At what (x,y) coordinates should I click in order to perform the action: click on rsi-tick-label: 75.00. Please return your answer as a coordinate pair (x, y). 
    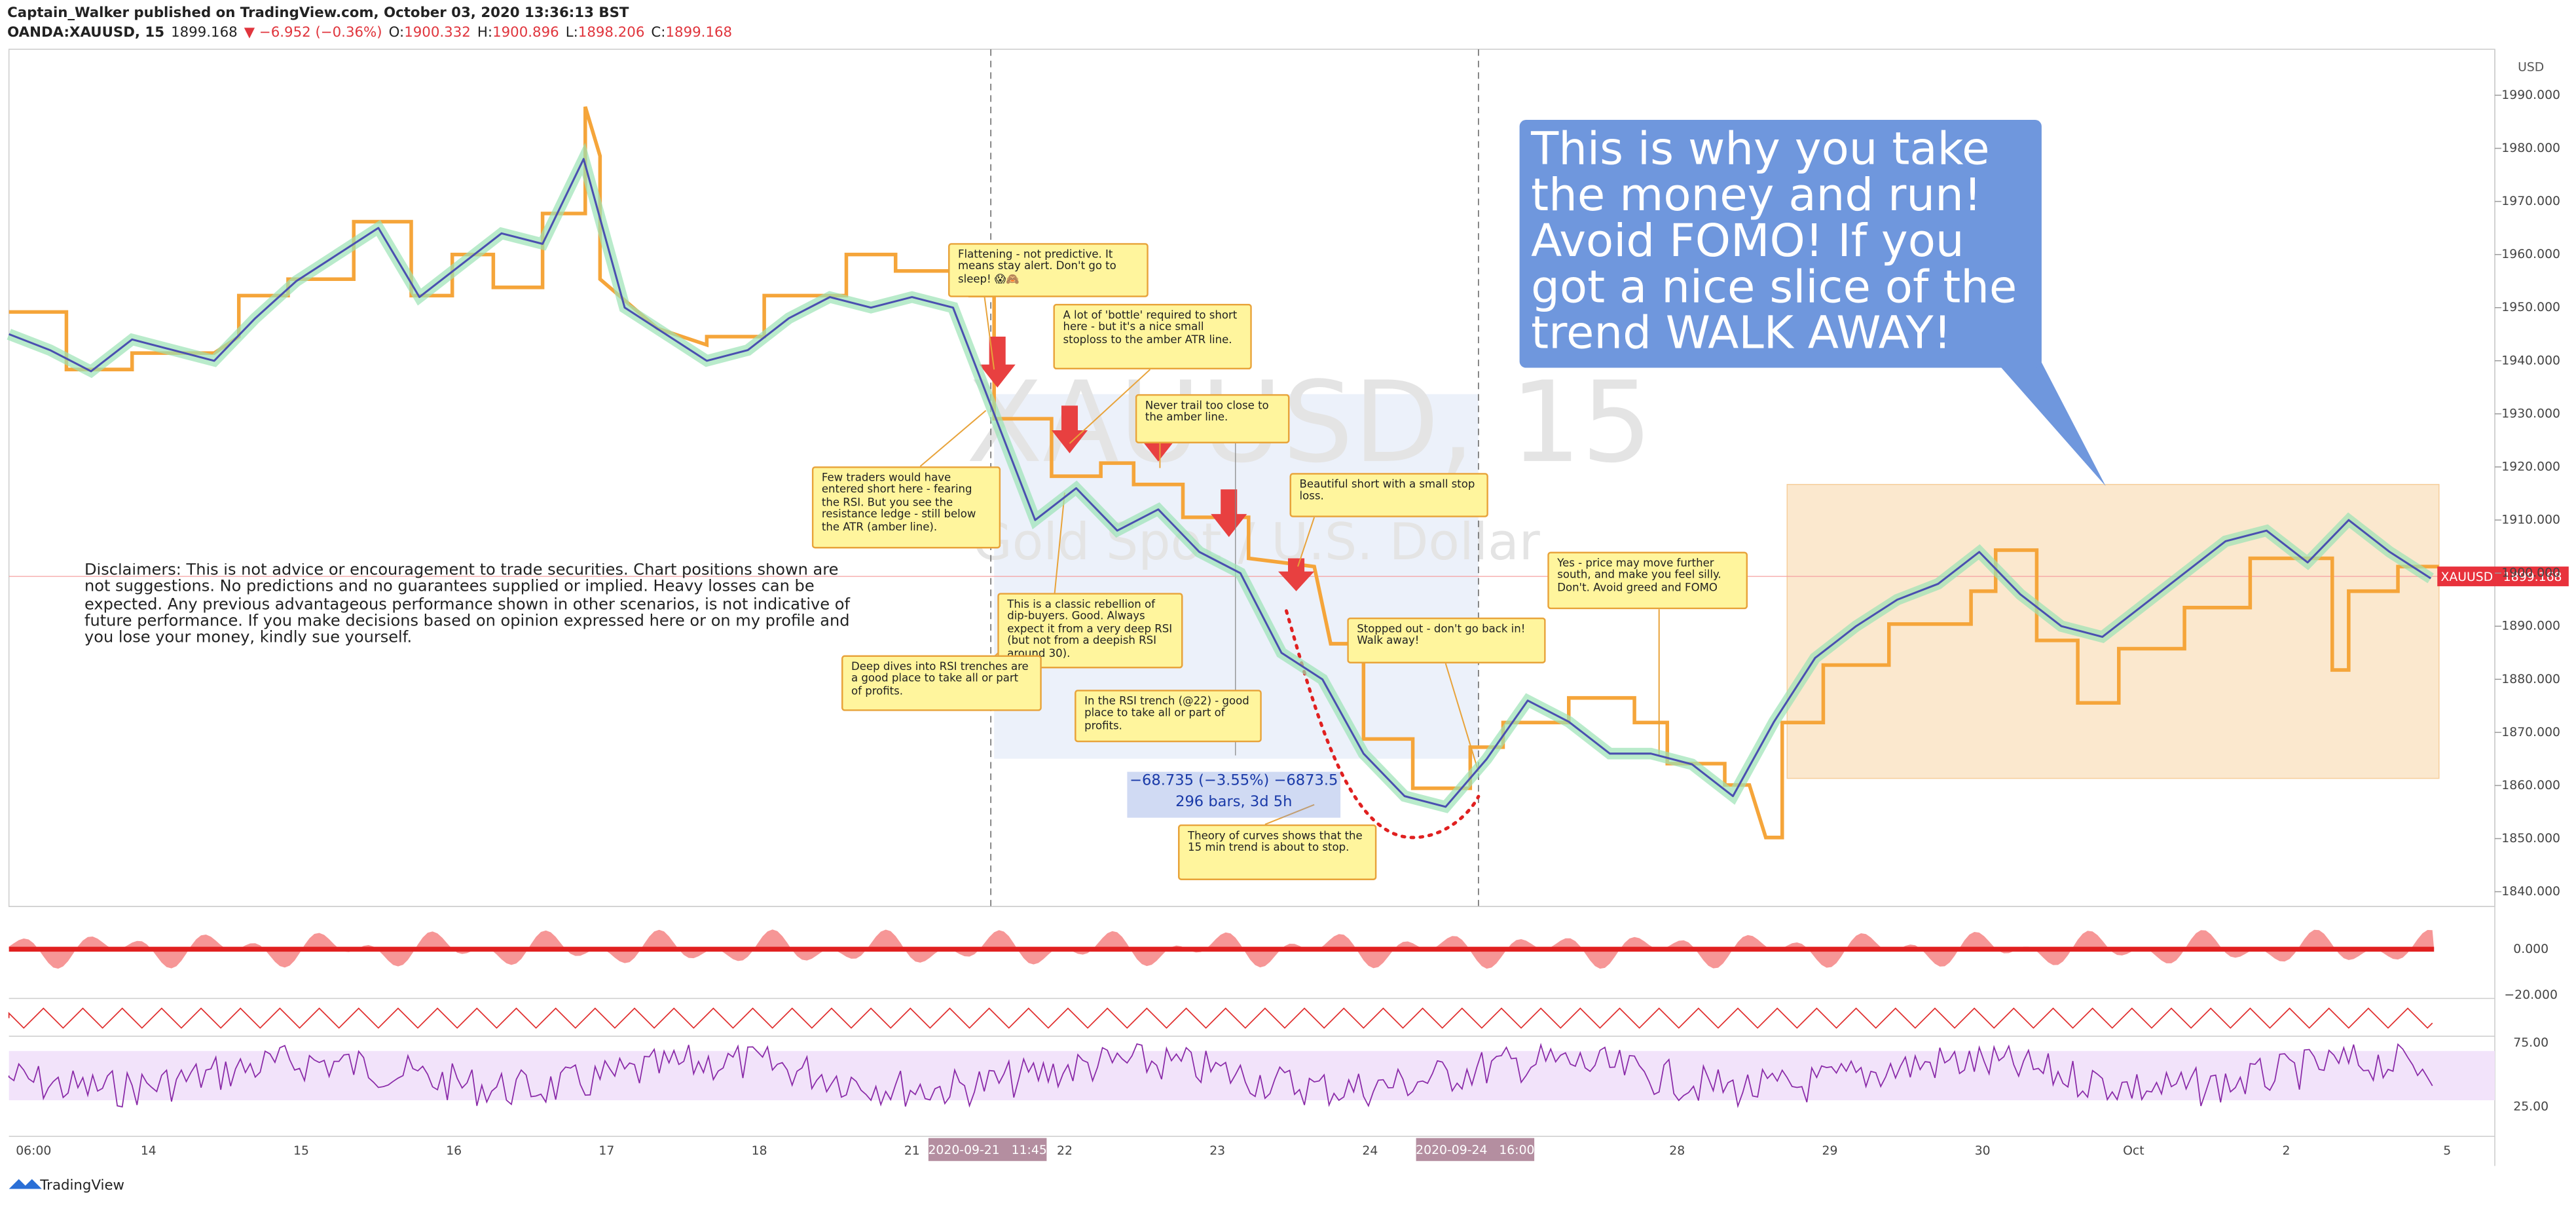
    Looking at the image, I should click on (2530, 1043).